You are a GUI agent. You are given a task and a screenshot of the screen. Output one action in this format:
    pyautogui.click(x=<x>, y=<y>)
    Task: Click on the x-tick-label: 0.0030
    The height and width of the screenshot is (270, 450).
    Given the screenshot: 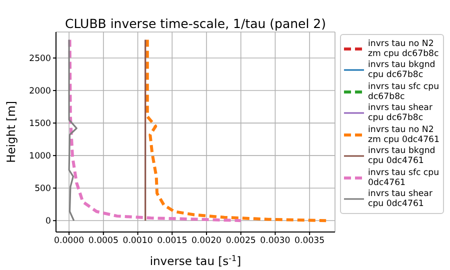 What is the action you would take?
    pyautogui.click(x=275, y=241)
    